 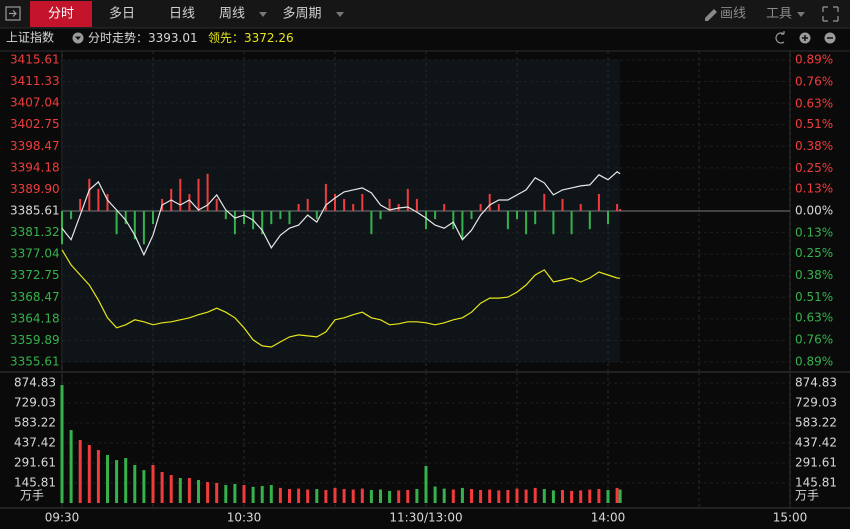 What do you see at coordinates (816, 482) in the screenshot?
I see `y2-tick-label: 145.81` at bounding box center [816, 482].